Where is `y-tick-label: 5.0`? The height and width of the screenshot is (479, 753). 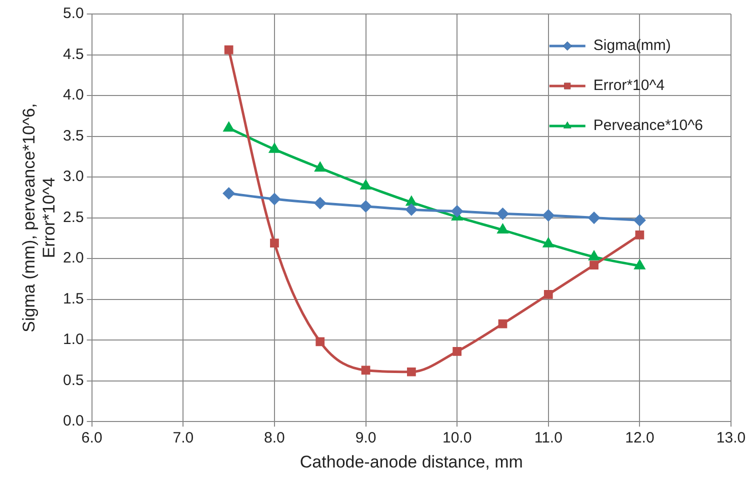
y-tick-label: 5.0 is located at coordinates (73, 13).